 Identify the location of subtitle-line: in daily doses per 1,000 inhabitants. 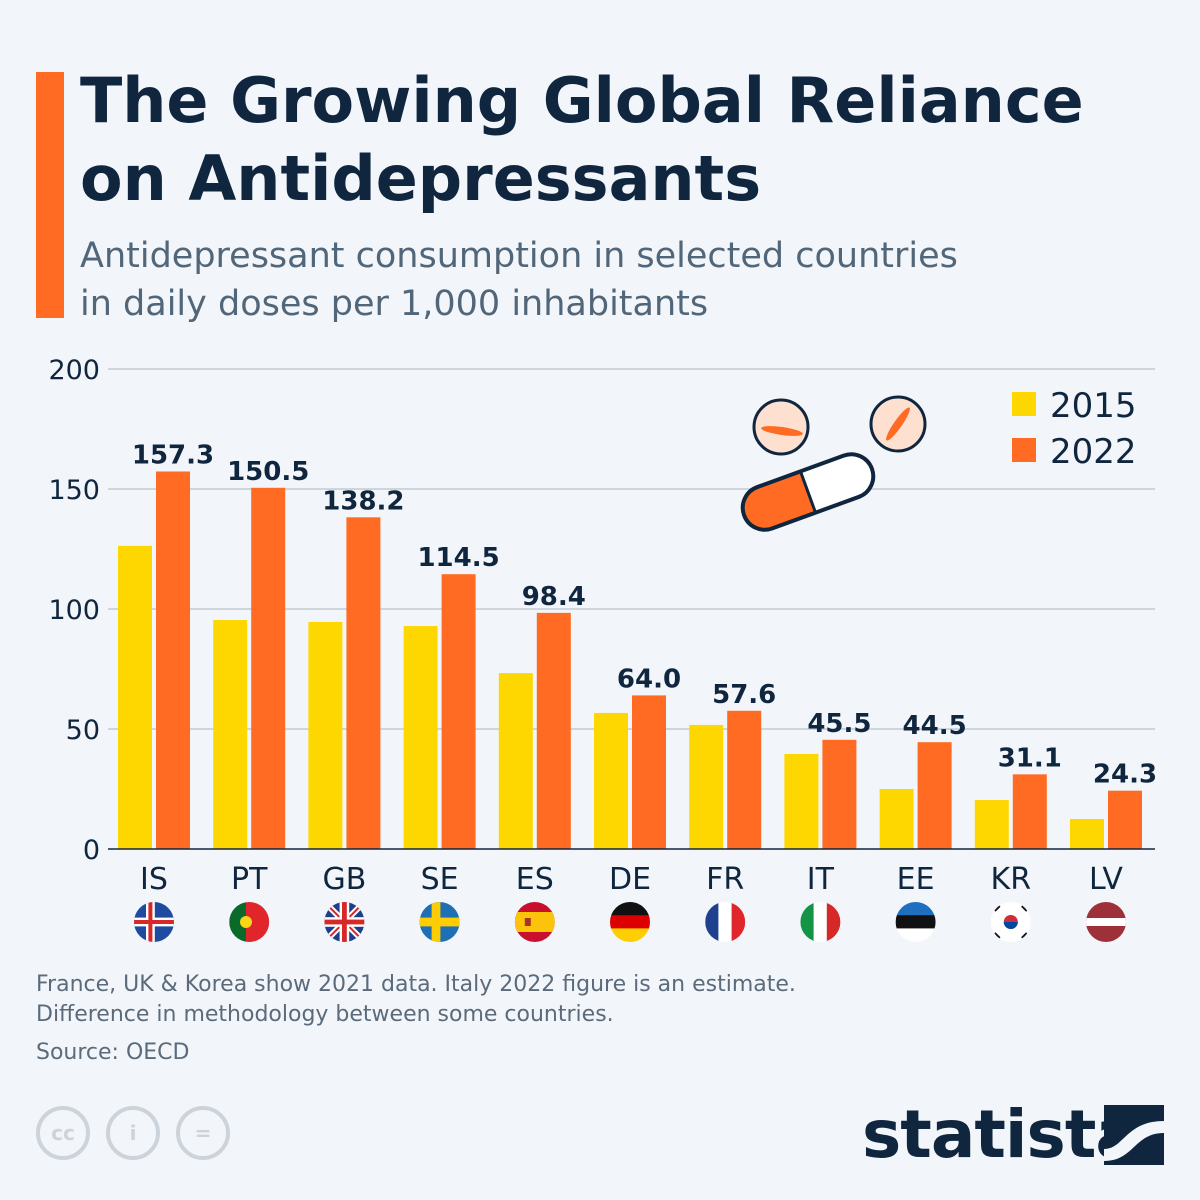
(394, 304).